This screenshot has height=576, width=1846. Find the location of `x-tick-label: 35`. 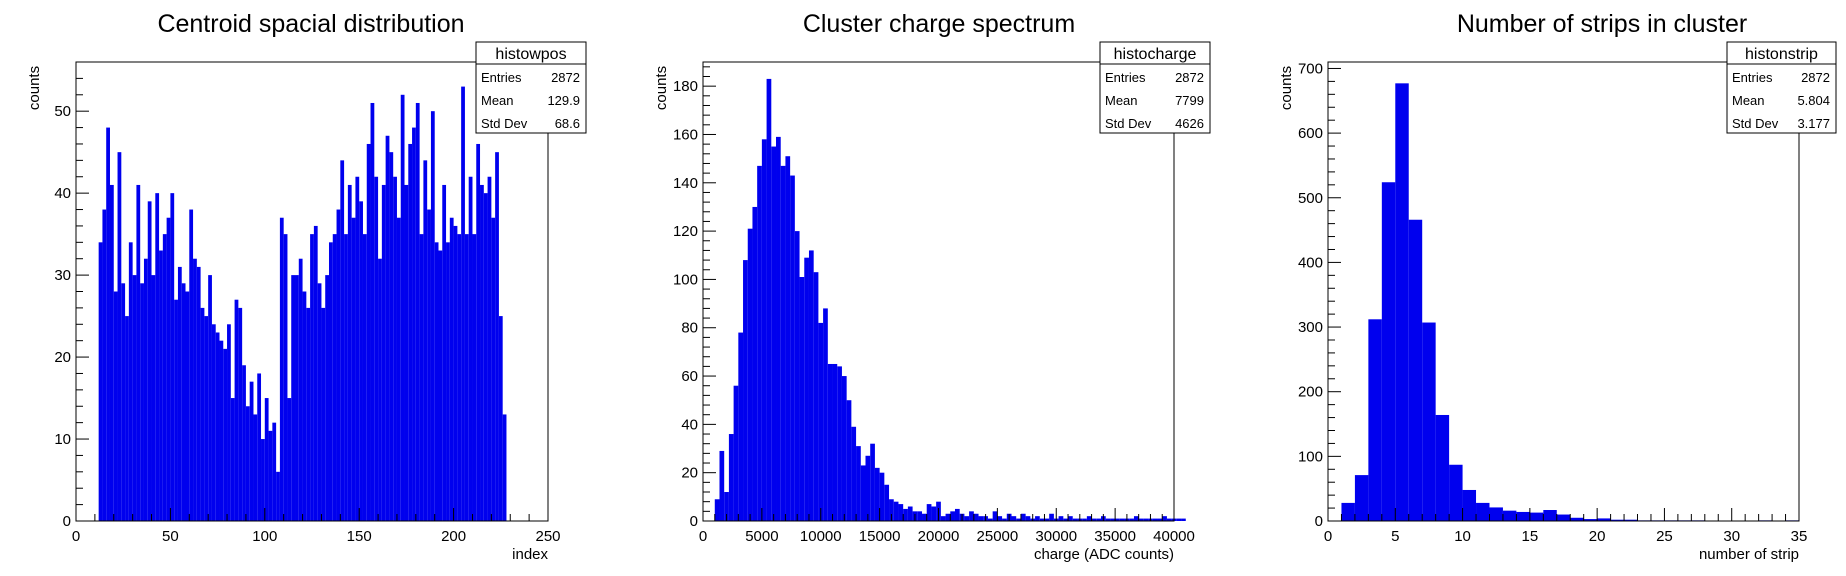

x-tick-label: 35 is located at coordinates (1799, 536).